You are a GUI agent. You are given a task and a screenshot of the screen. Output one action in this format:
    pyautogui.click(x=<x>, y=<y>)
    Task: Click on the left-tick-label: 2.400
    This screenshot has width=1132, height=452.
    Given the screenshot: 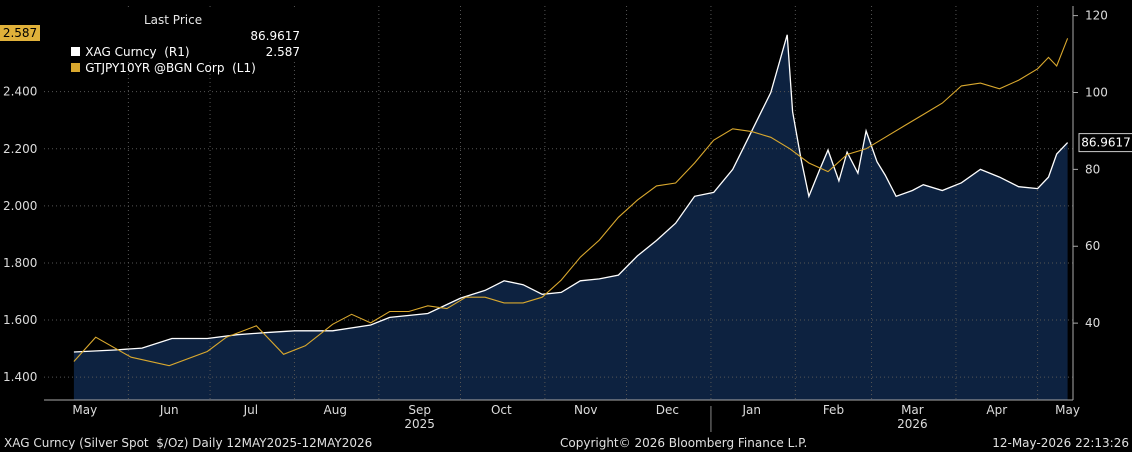 What is the action you would take?
    pyautogui.click(x=20, y=92)
    